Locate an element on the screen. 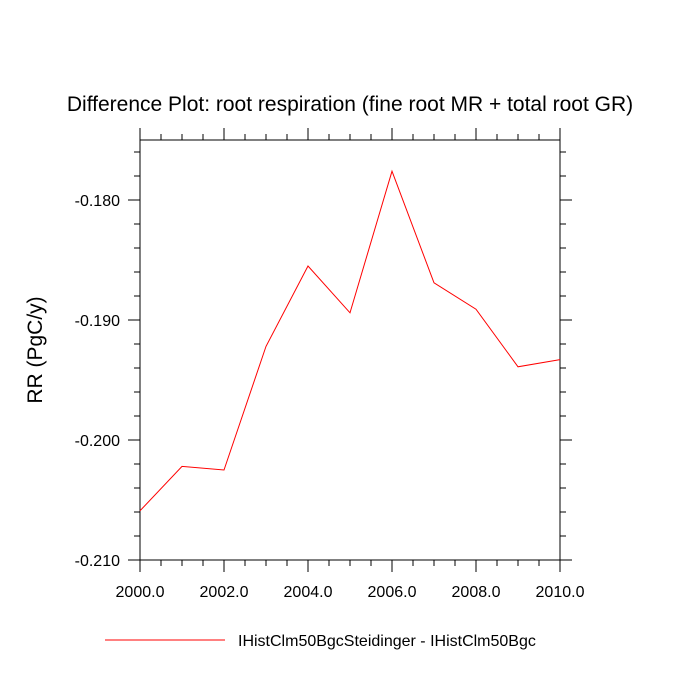 The height and width of the screenshot is (700, 700). x-tick-label: 2000.0 is located at coordinates (140, 592).